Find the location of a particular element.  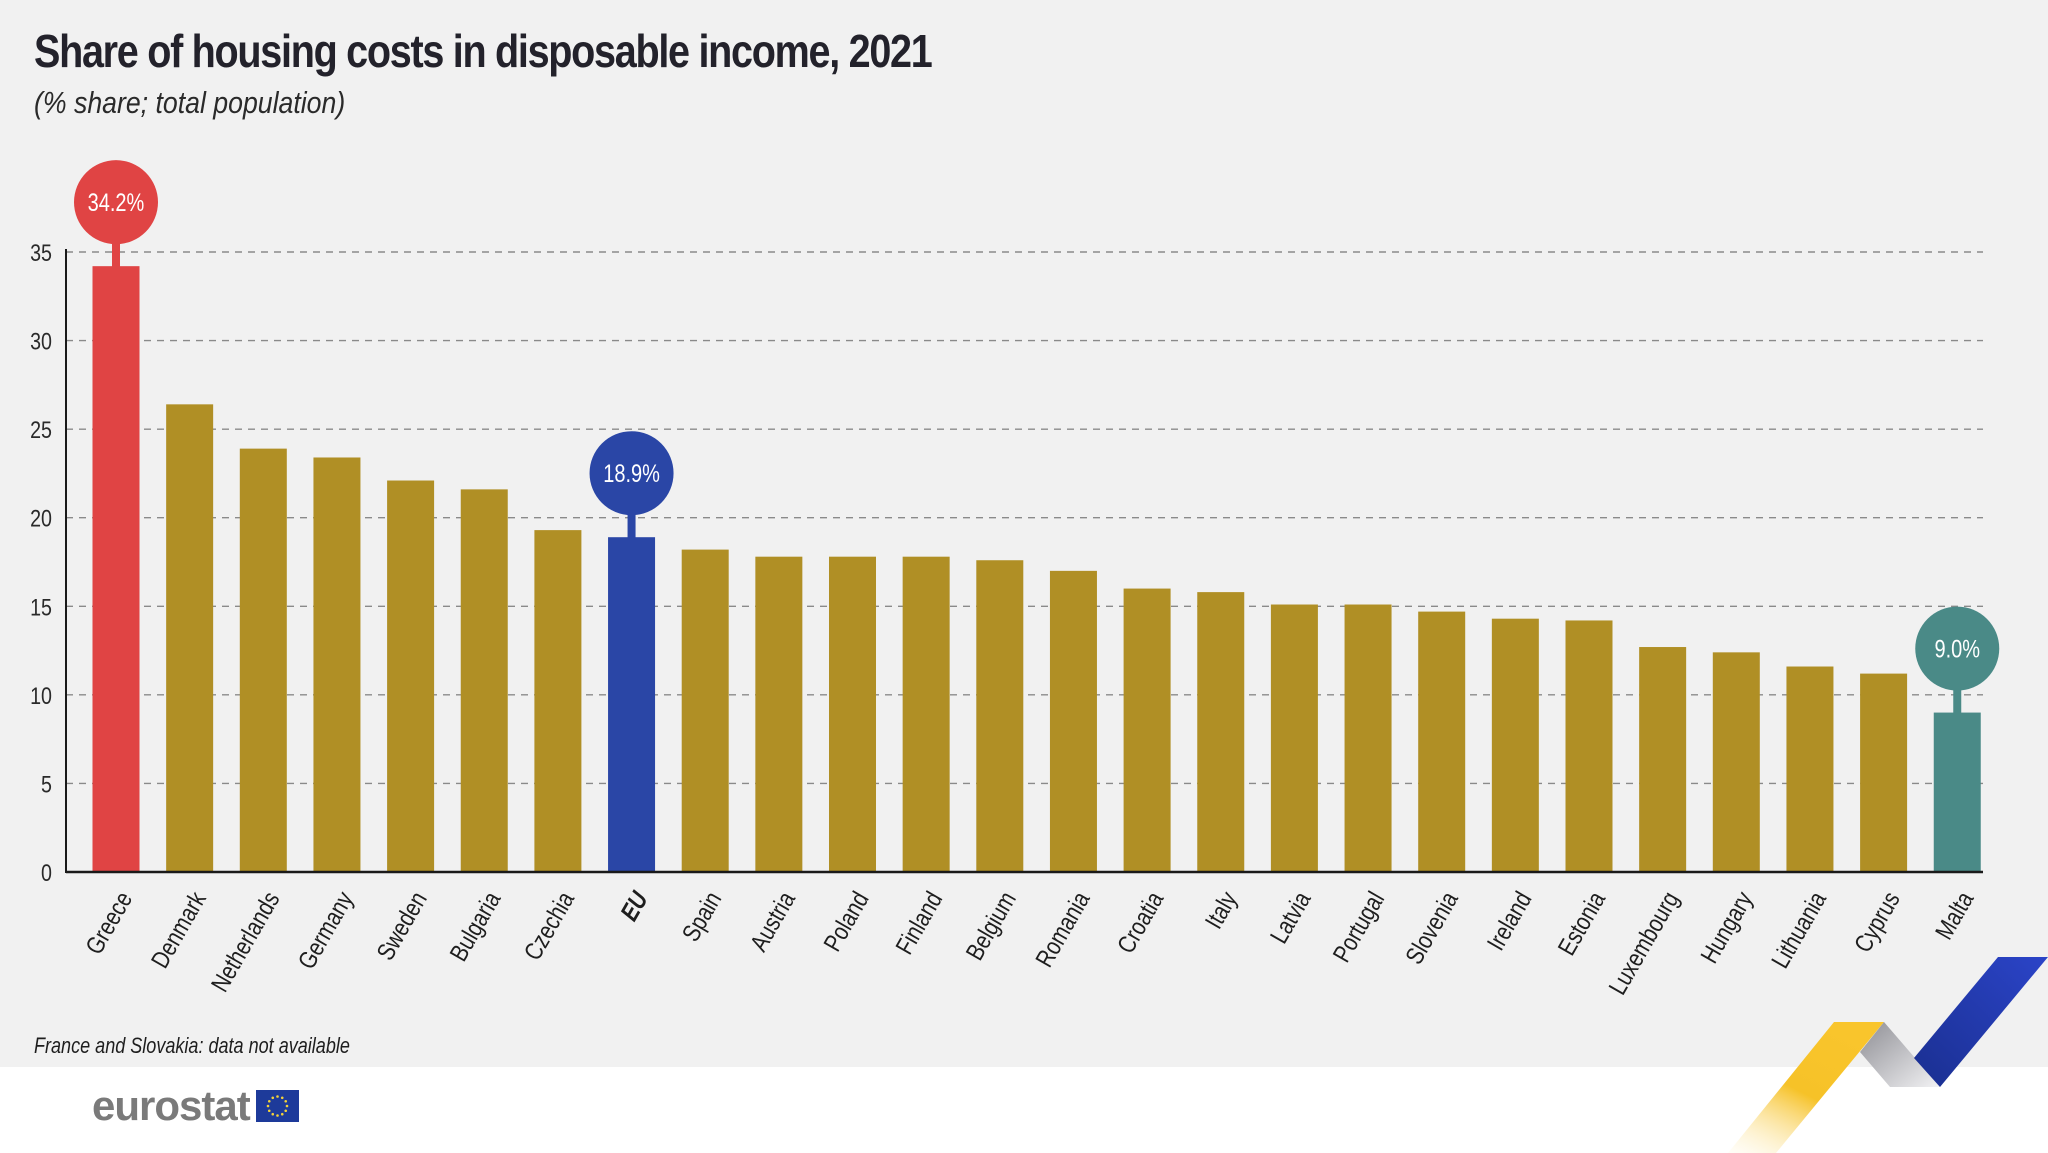

callout-bubble-eu is located at coordinates (631, 473).